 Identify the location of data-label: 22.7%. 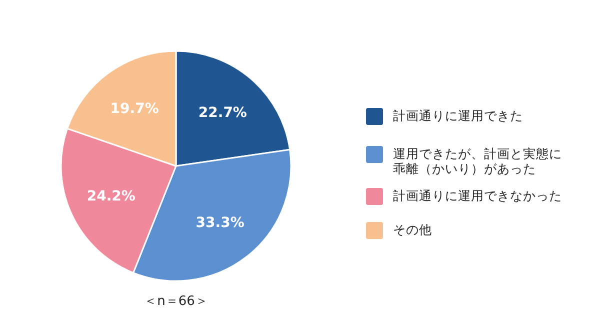
(222, 113).